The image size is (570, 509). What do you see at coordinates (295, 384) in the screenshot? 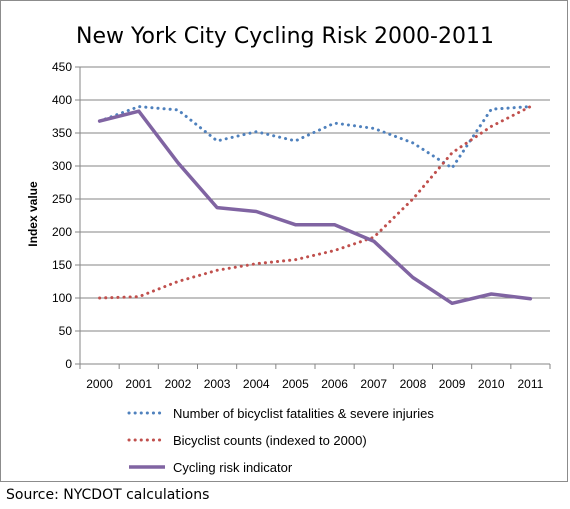
I see `x-tick-label: 2005` at bounding box center [295, 384].